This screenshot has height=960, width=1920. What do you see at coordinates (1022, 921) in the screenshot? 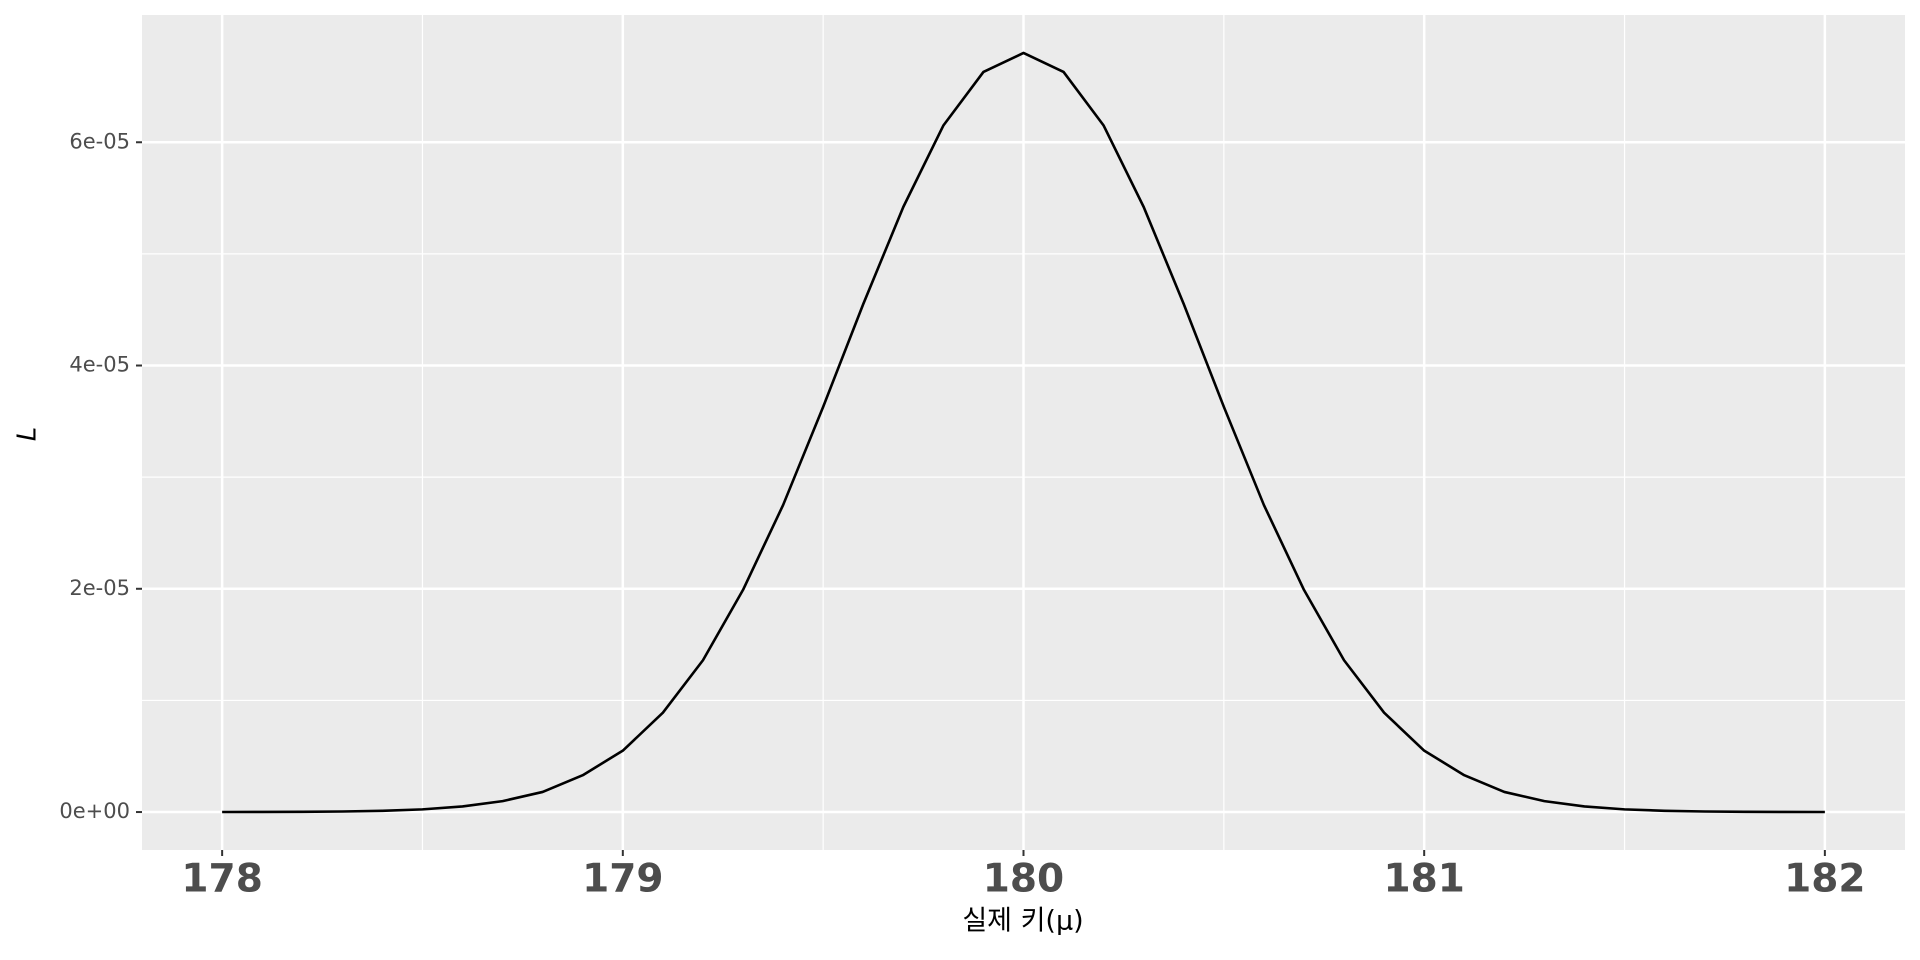
I see `x-axis-label: 실제 키(μ)` at bounding box center [1022, 921].